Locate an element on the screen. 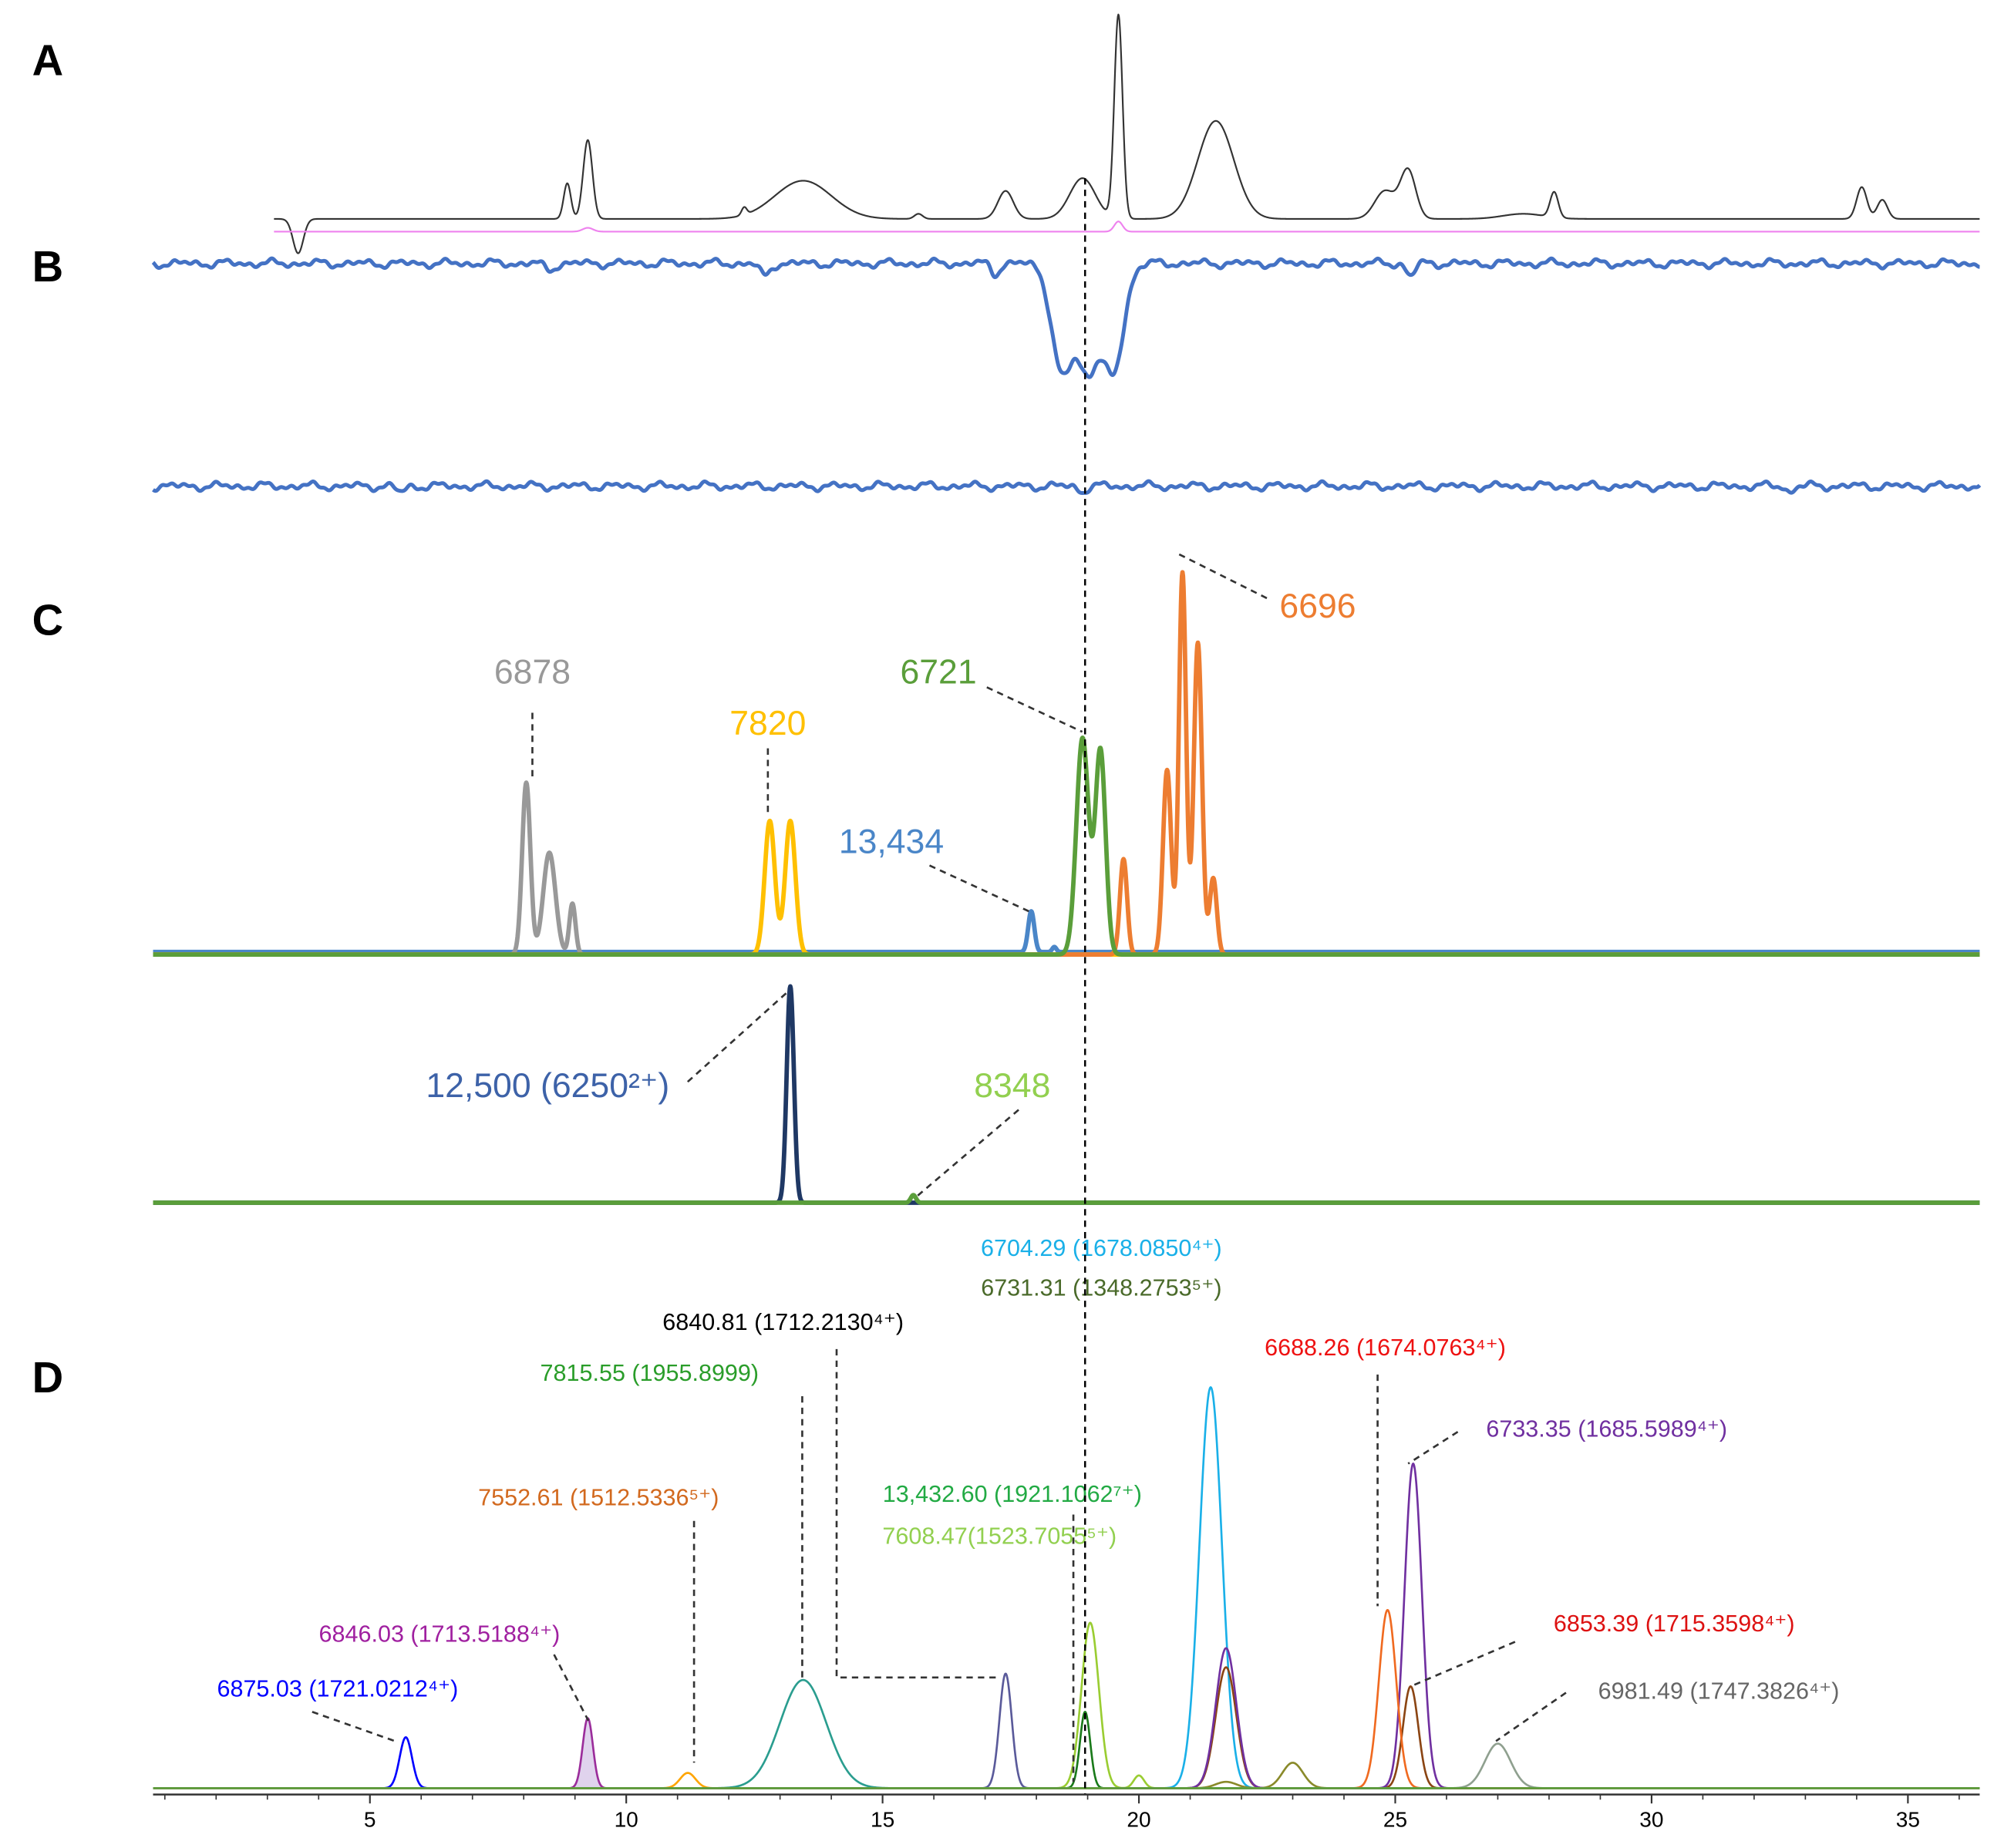 Image resolution: width=1994 pixels, height=1848 pixels. peak-label: 6731.31 (1348.2753⁵⁺) is located at coordinates (1101, 1287).